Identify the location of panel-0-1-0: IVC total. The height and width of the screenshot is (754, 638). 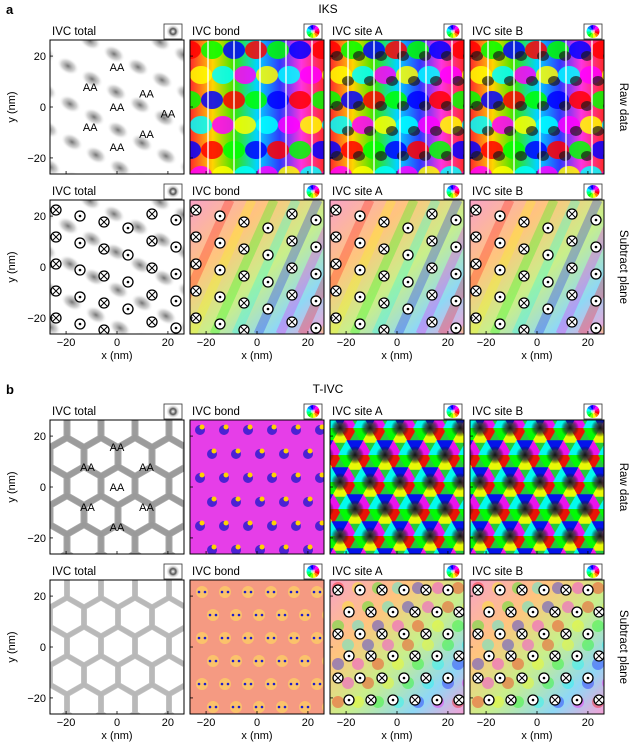
(117, 259).